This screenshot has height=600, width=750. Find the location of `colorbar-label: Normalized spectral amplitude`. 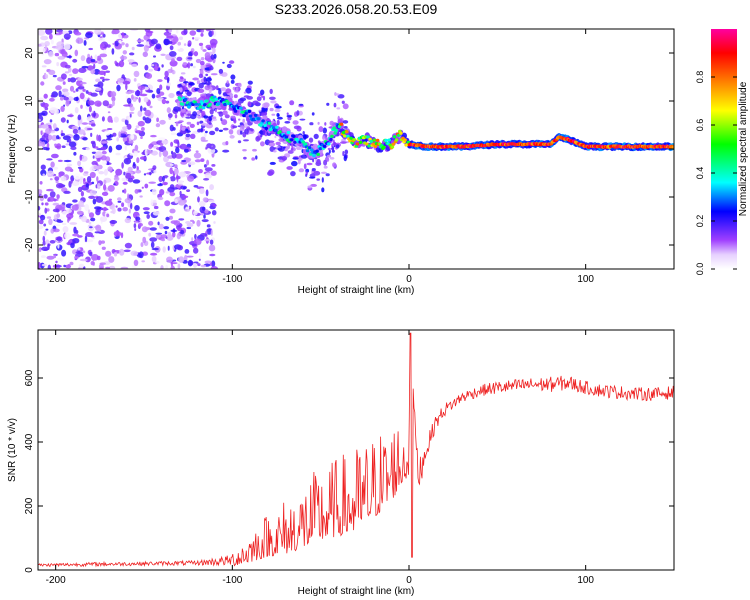

colorbar-label: Normalized spectral amplitude is located at coordinates (743, 148).